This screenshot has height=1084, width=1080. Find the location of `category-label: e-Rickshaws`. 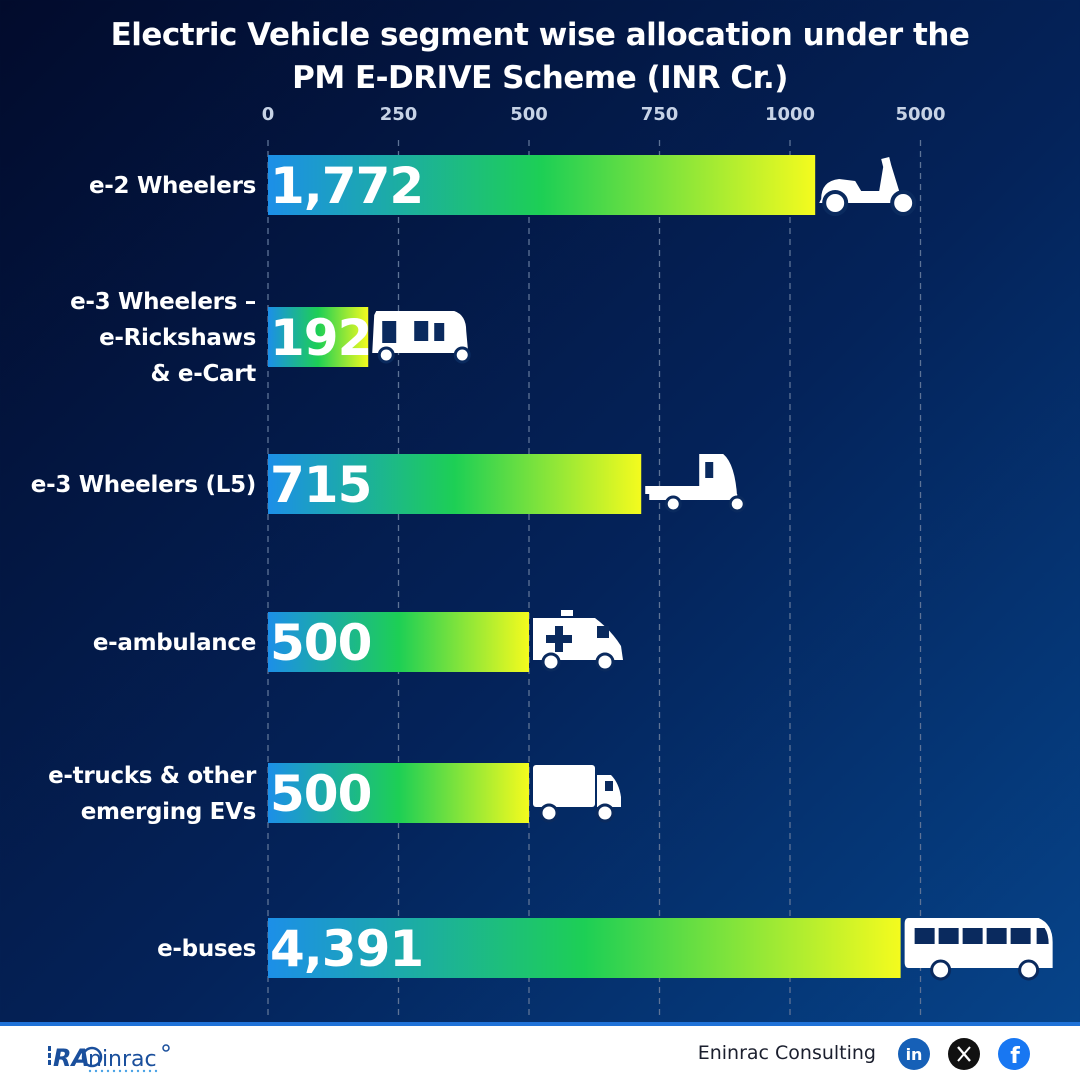

category-label: e-Rickshaws is located at coordinates (177, 338).